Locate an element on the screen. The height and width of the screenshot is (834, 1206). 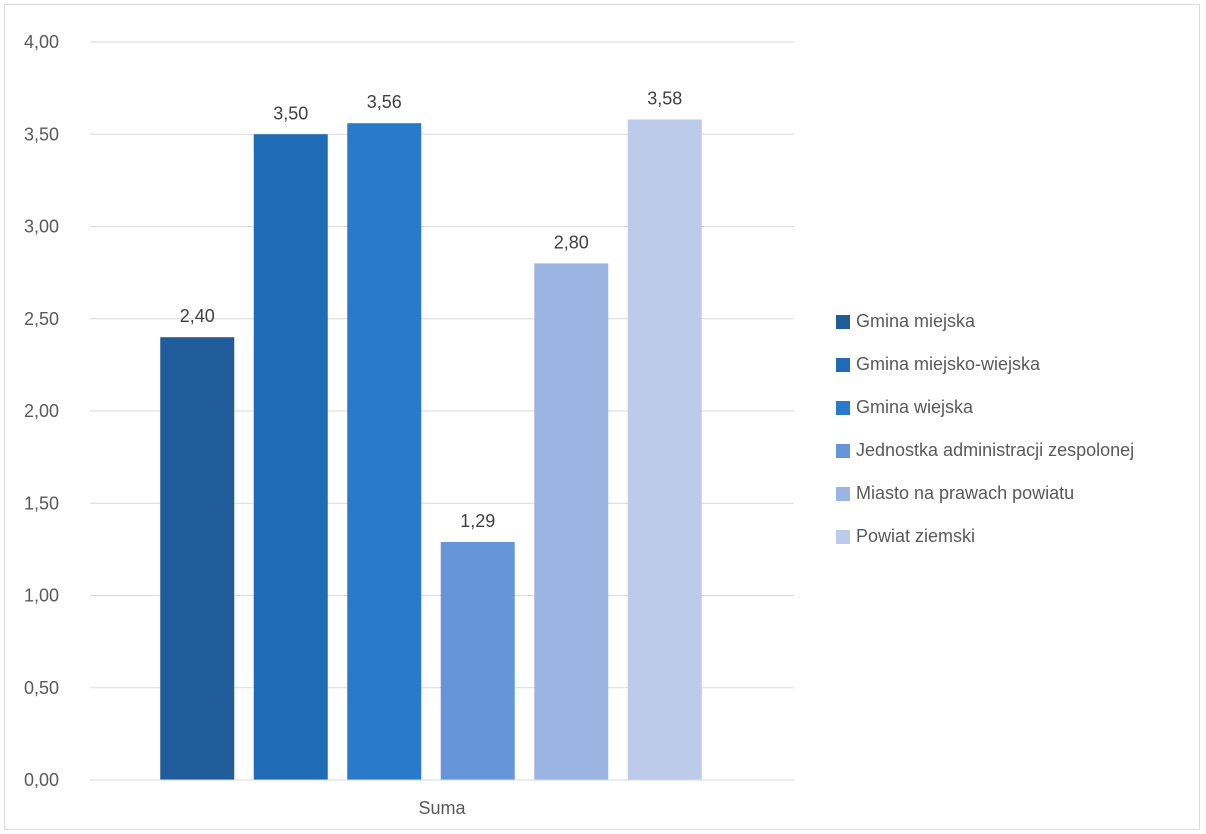
data-label: 3,50 is located at coordinates (290, 113).